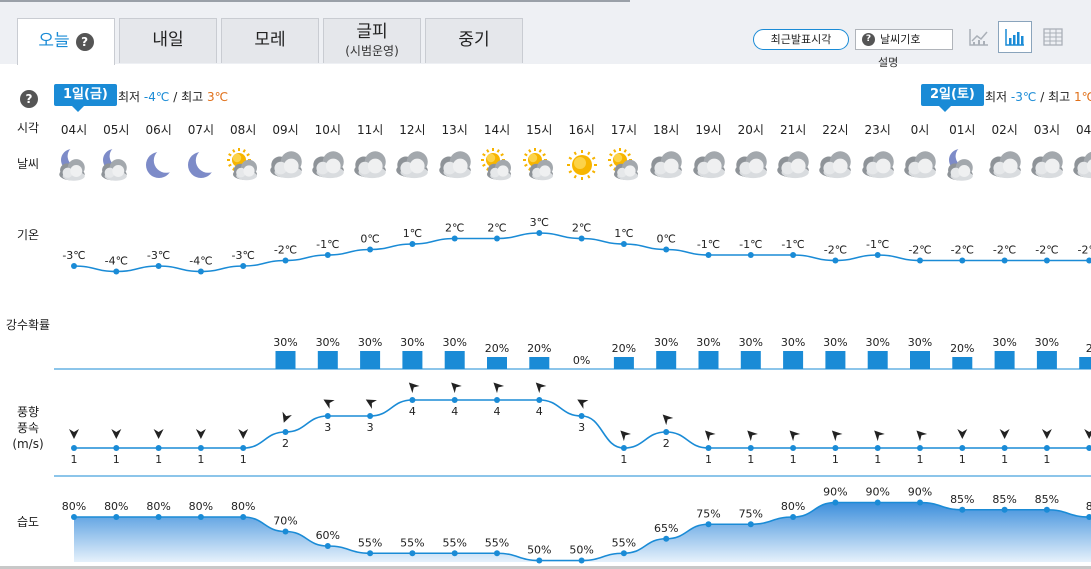  What do you see at coordinates (1015, 37) in the screenshot?
I see `view-bar-button` at bounding box center [1015, 37].